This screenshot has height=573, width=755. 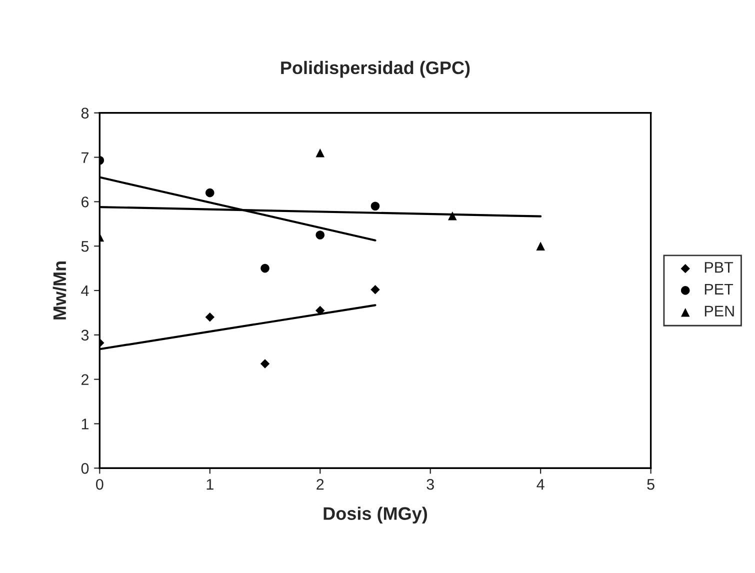 I want to click on legend-label: PBT, so click(x=719, y=267).